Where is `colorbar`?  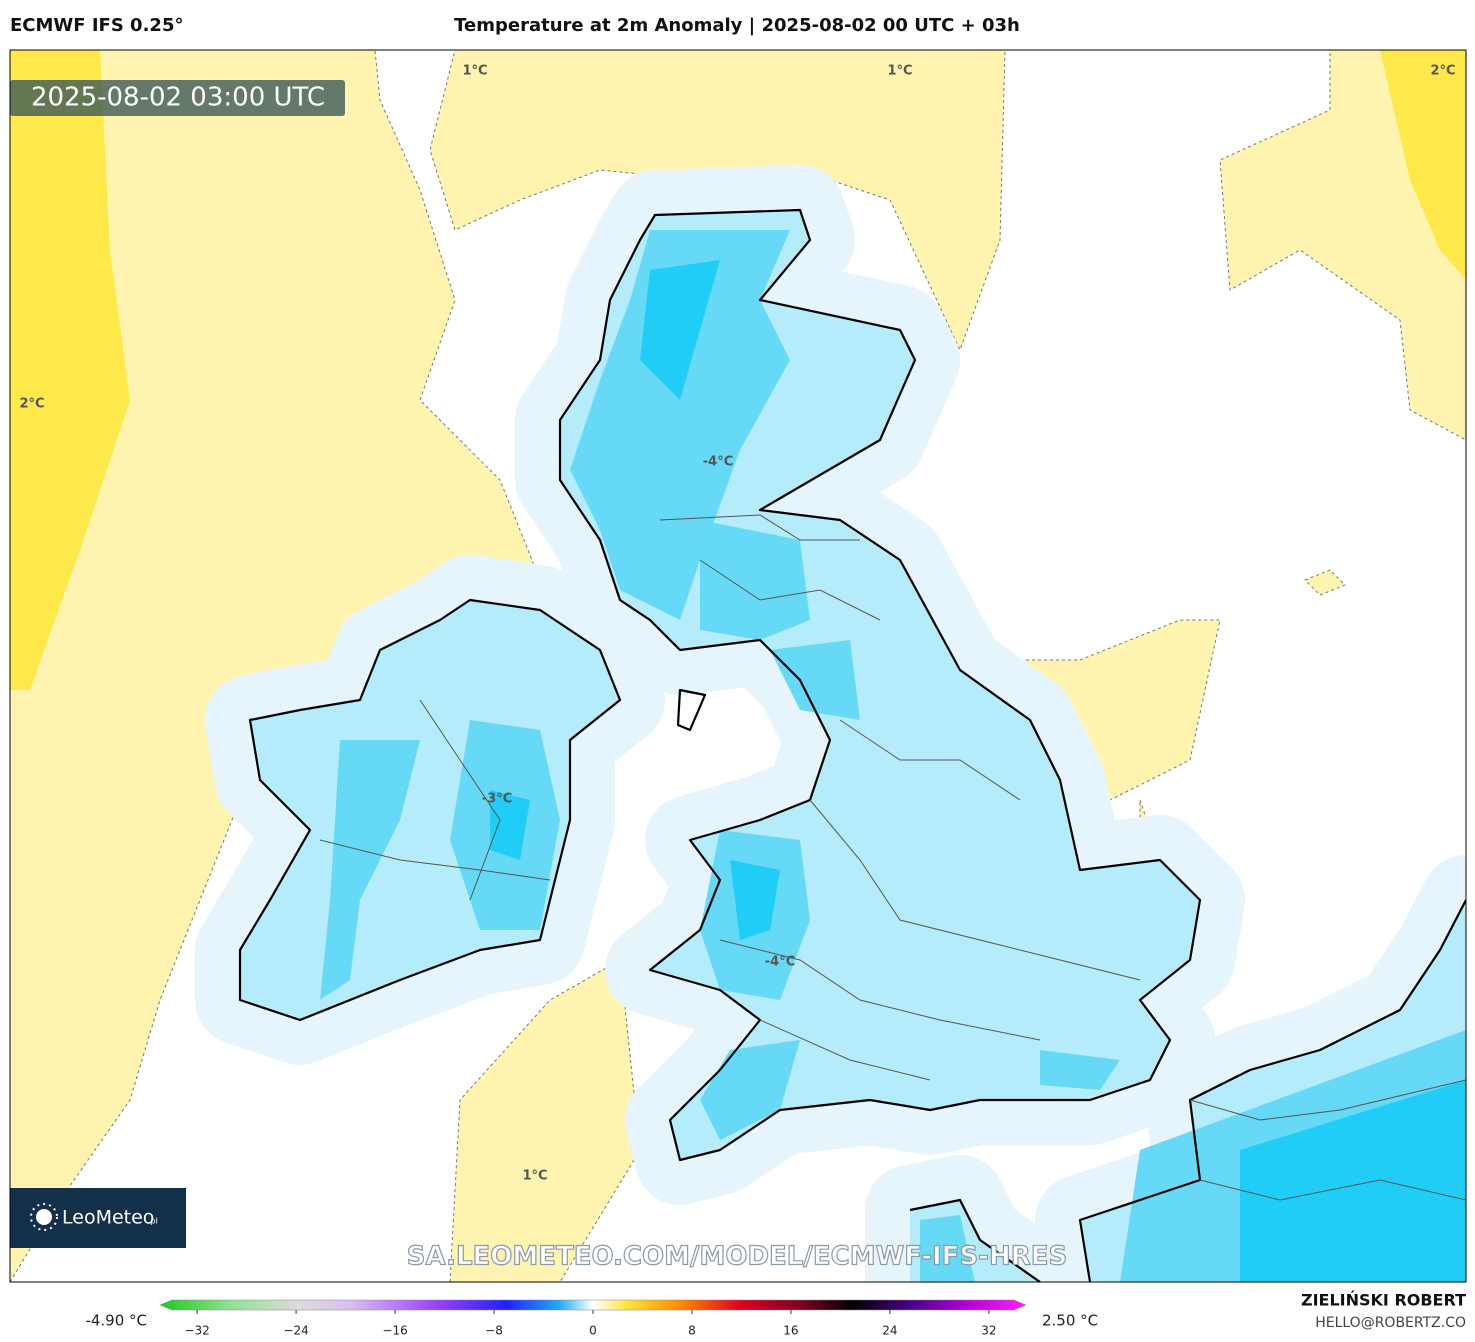 colorbar is located at coordinates (593, 1305).